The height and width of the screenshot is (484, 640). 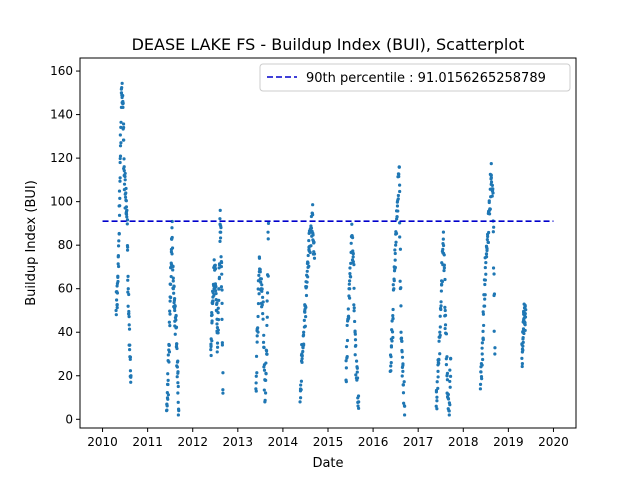 What do you see at coordinates (327, 463) in the screenshot?
I see `x-axis-label: Date` at bounding box center [327, 463].